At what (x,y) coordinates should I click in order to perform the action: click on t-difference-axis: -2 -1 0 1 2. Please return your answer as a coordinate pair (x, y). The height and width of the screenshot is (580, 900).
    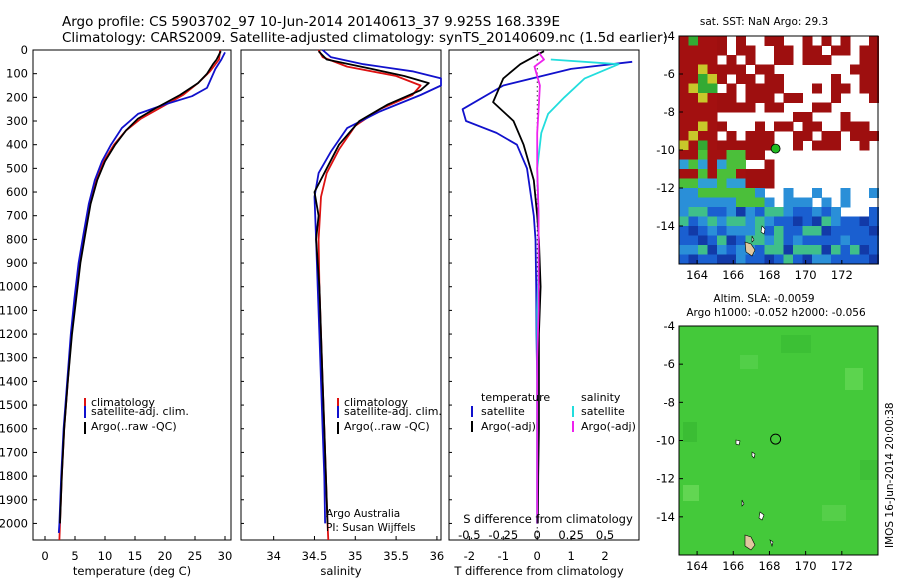
    Looking at the image, I should click on (536, 549).